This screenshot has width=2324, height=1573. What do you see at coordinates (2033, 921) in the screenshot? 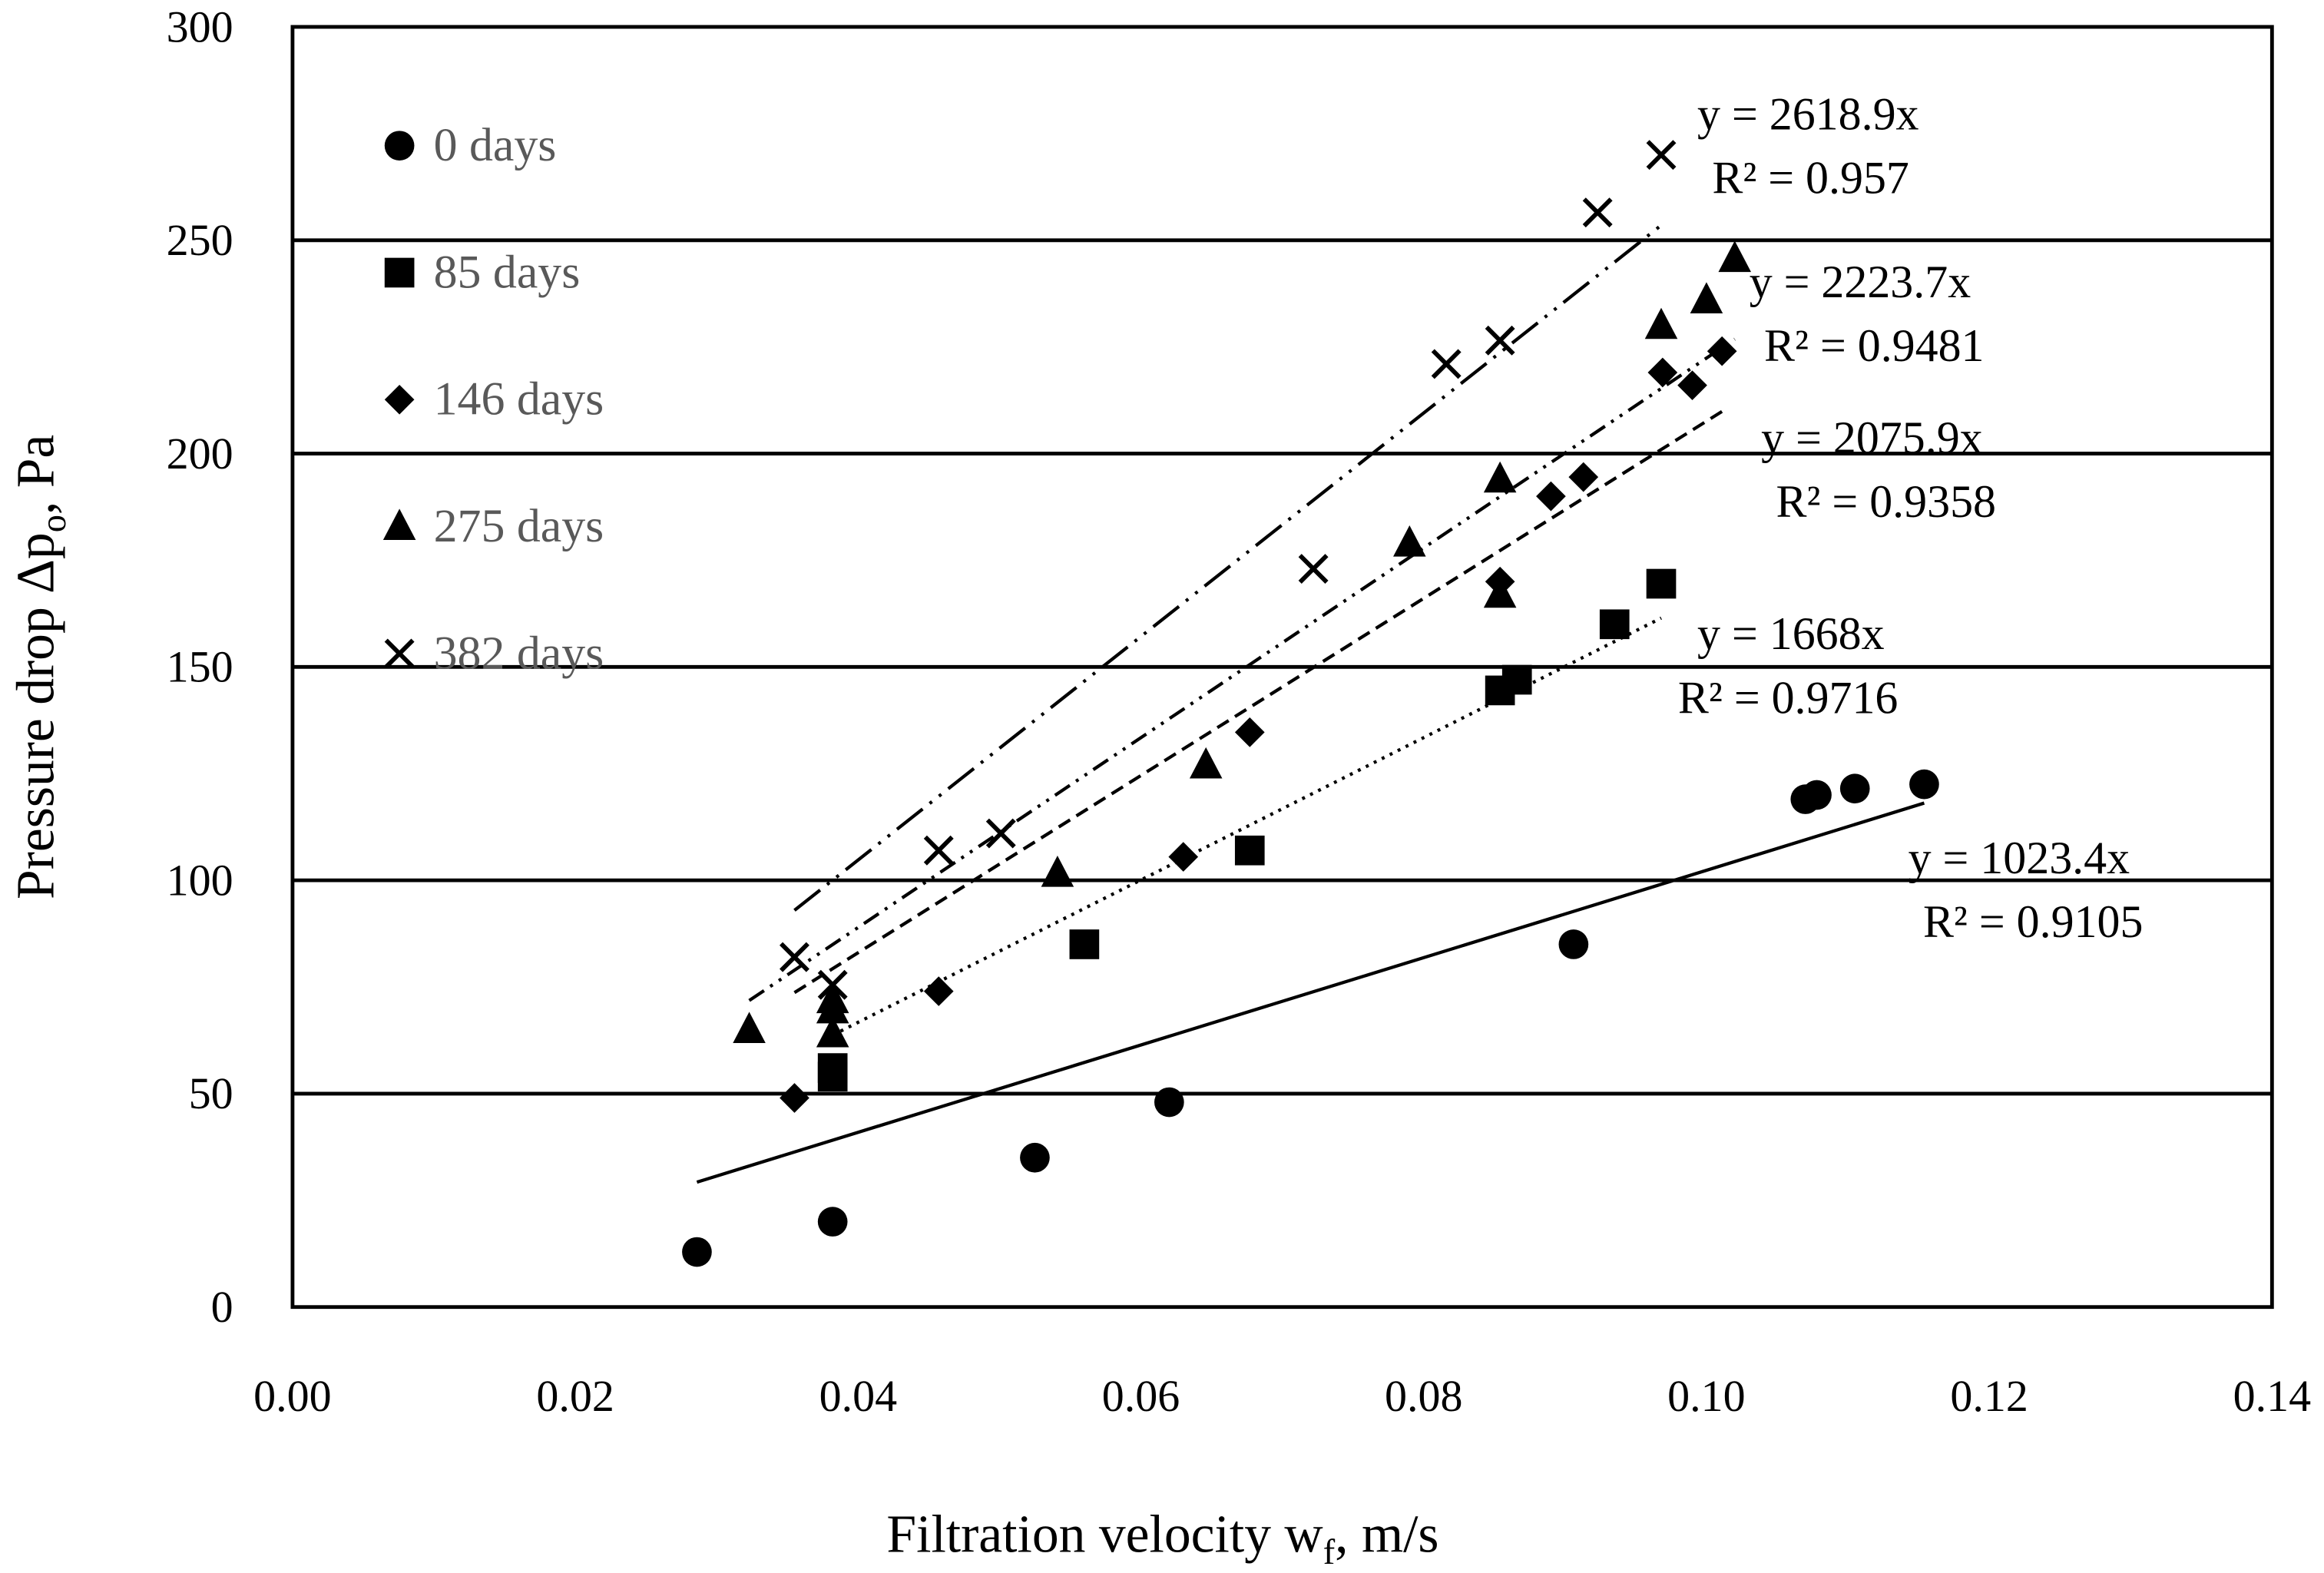
I see `trend-r-squared: R² = 0.9105` at bounding box center [2033, 921].